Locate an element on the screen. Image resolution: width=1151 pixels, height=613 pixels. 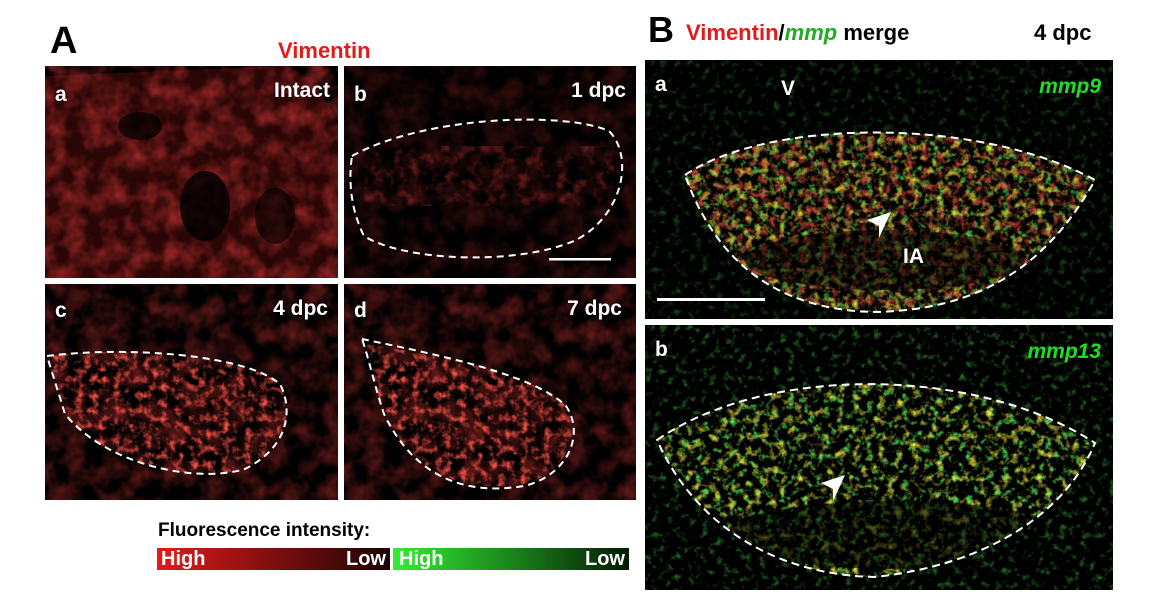
condition-label: 1 dpc is located at coordinates (598, 90).